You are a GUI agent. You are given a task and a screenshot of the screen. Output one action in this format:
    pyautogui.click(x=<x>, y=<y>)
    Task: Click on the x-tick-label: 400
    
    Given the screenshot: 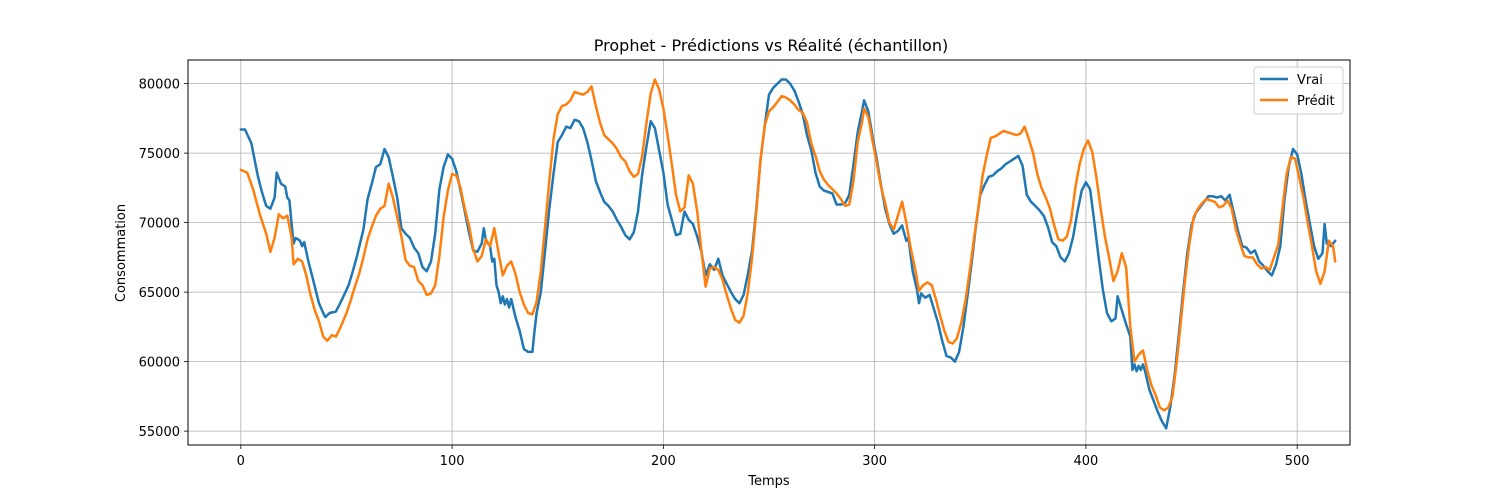 What is the action you would take?
    pyautogui.click(x=1085, y=461)
    